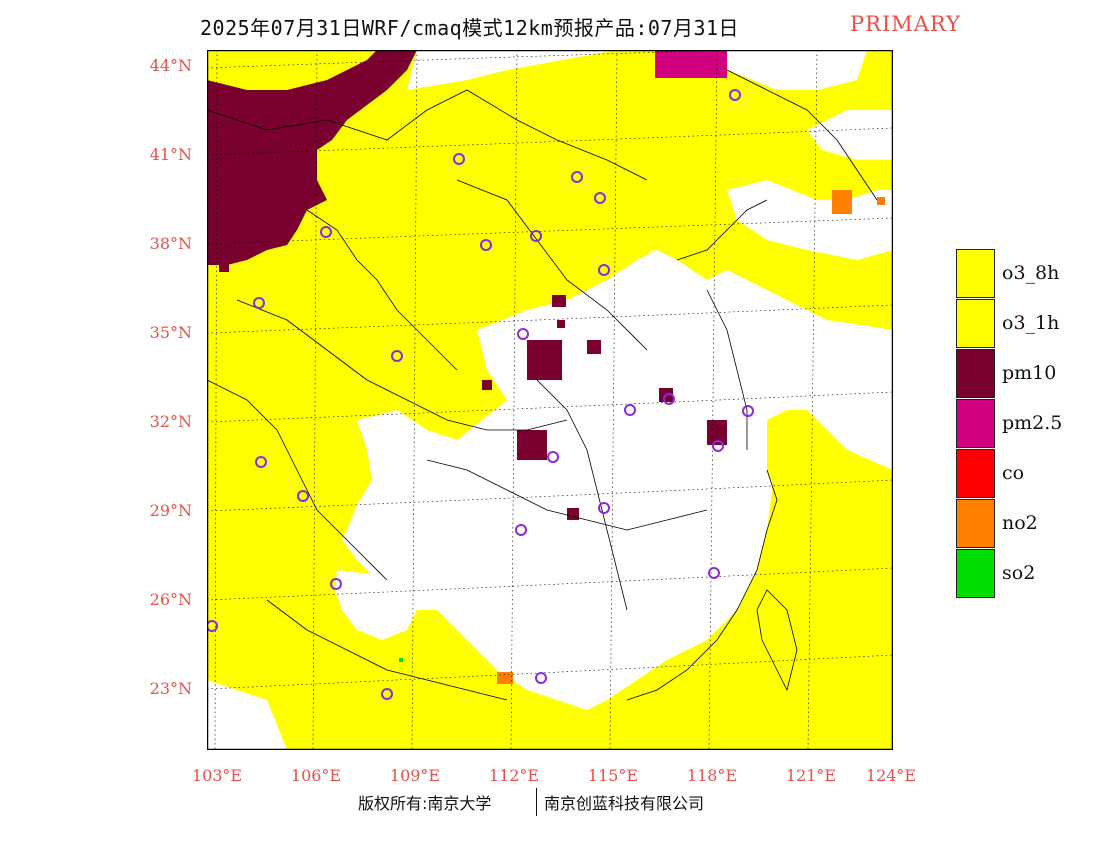  I want to click on legend-item-o3-1h: o3_1h, so click(1028, 324).